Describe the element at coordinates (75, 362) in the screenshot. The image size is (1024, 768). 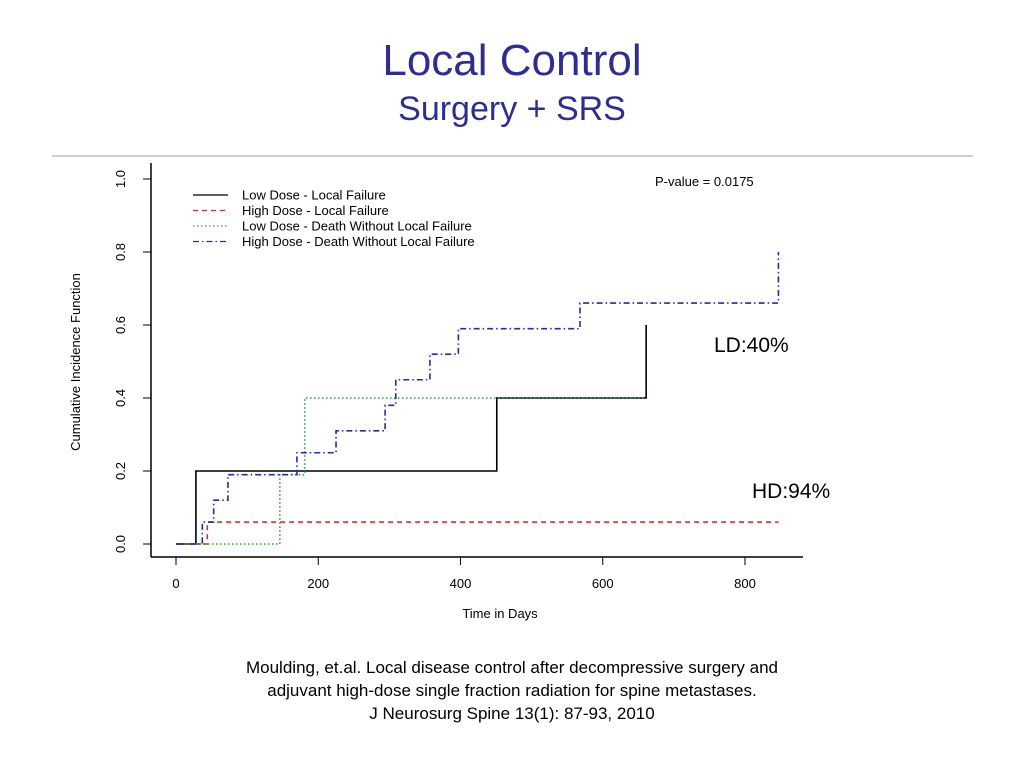
I see `y-axis-label: Cumulative Incidence Function` at that location.